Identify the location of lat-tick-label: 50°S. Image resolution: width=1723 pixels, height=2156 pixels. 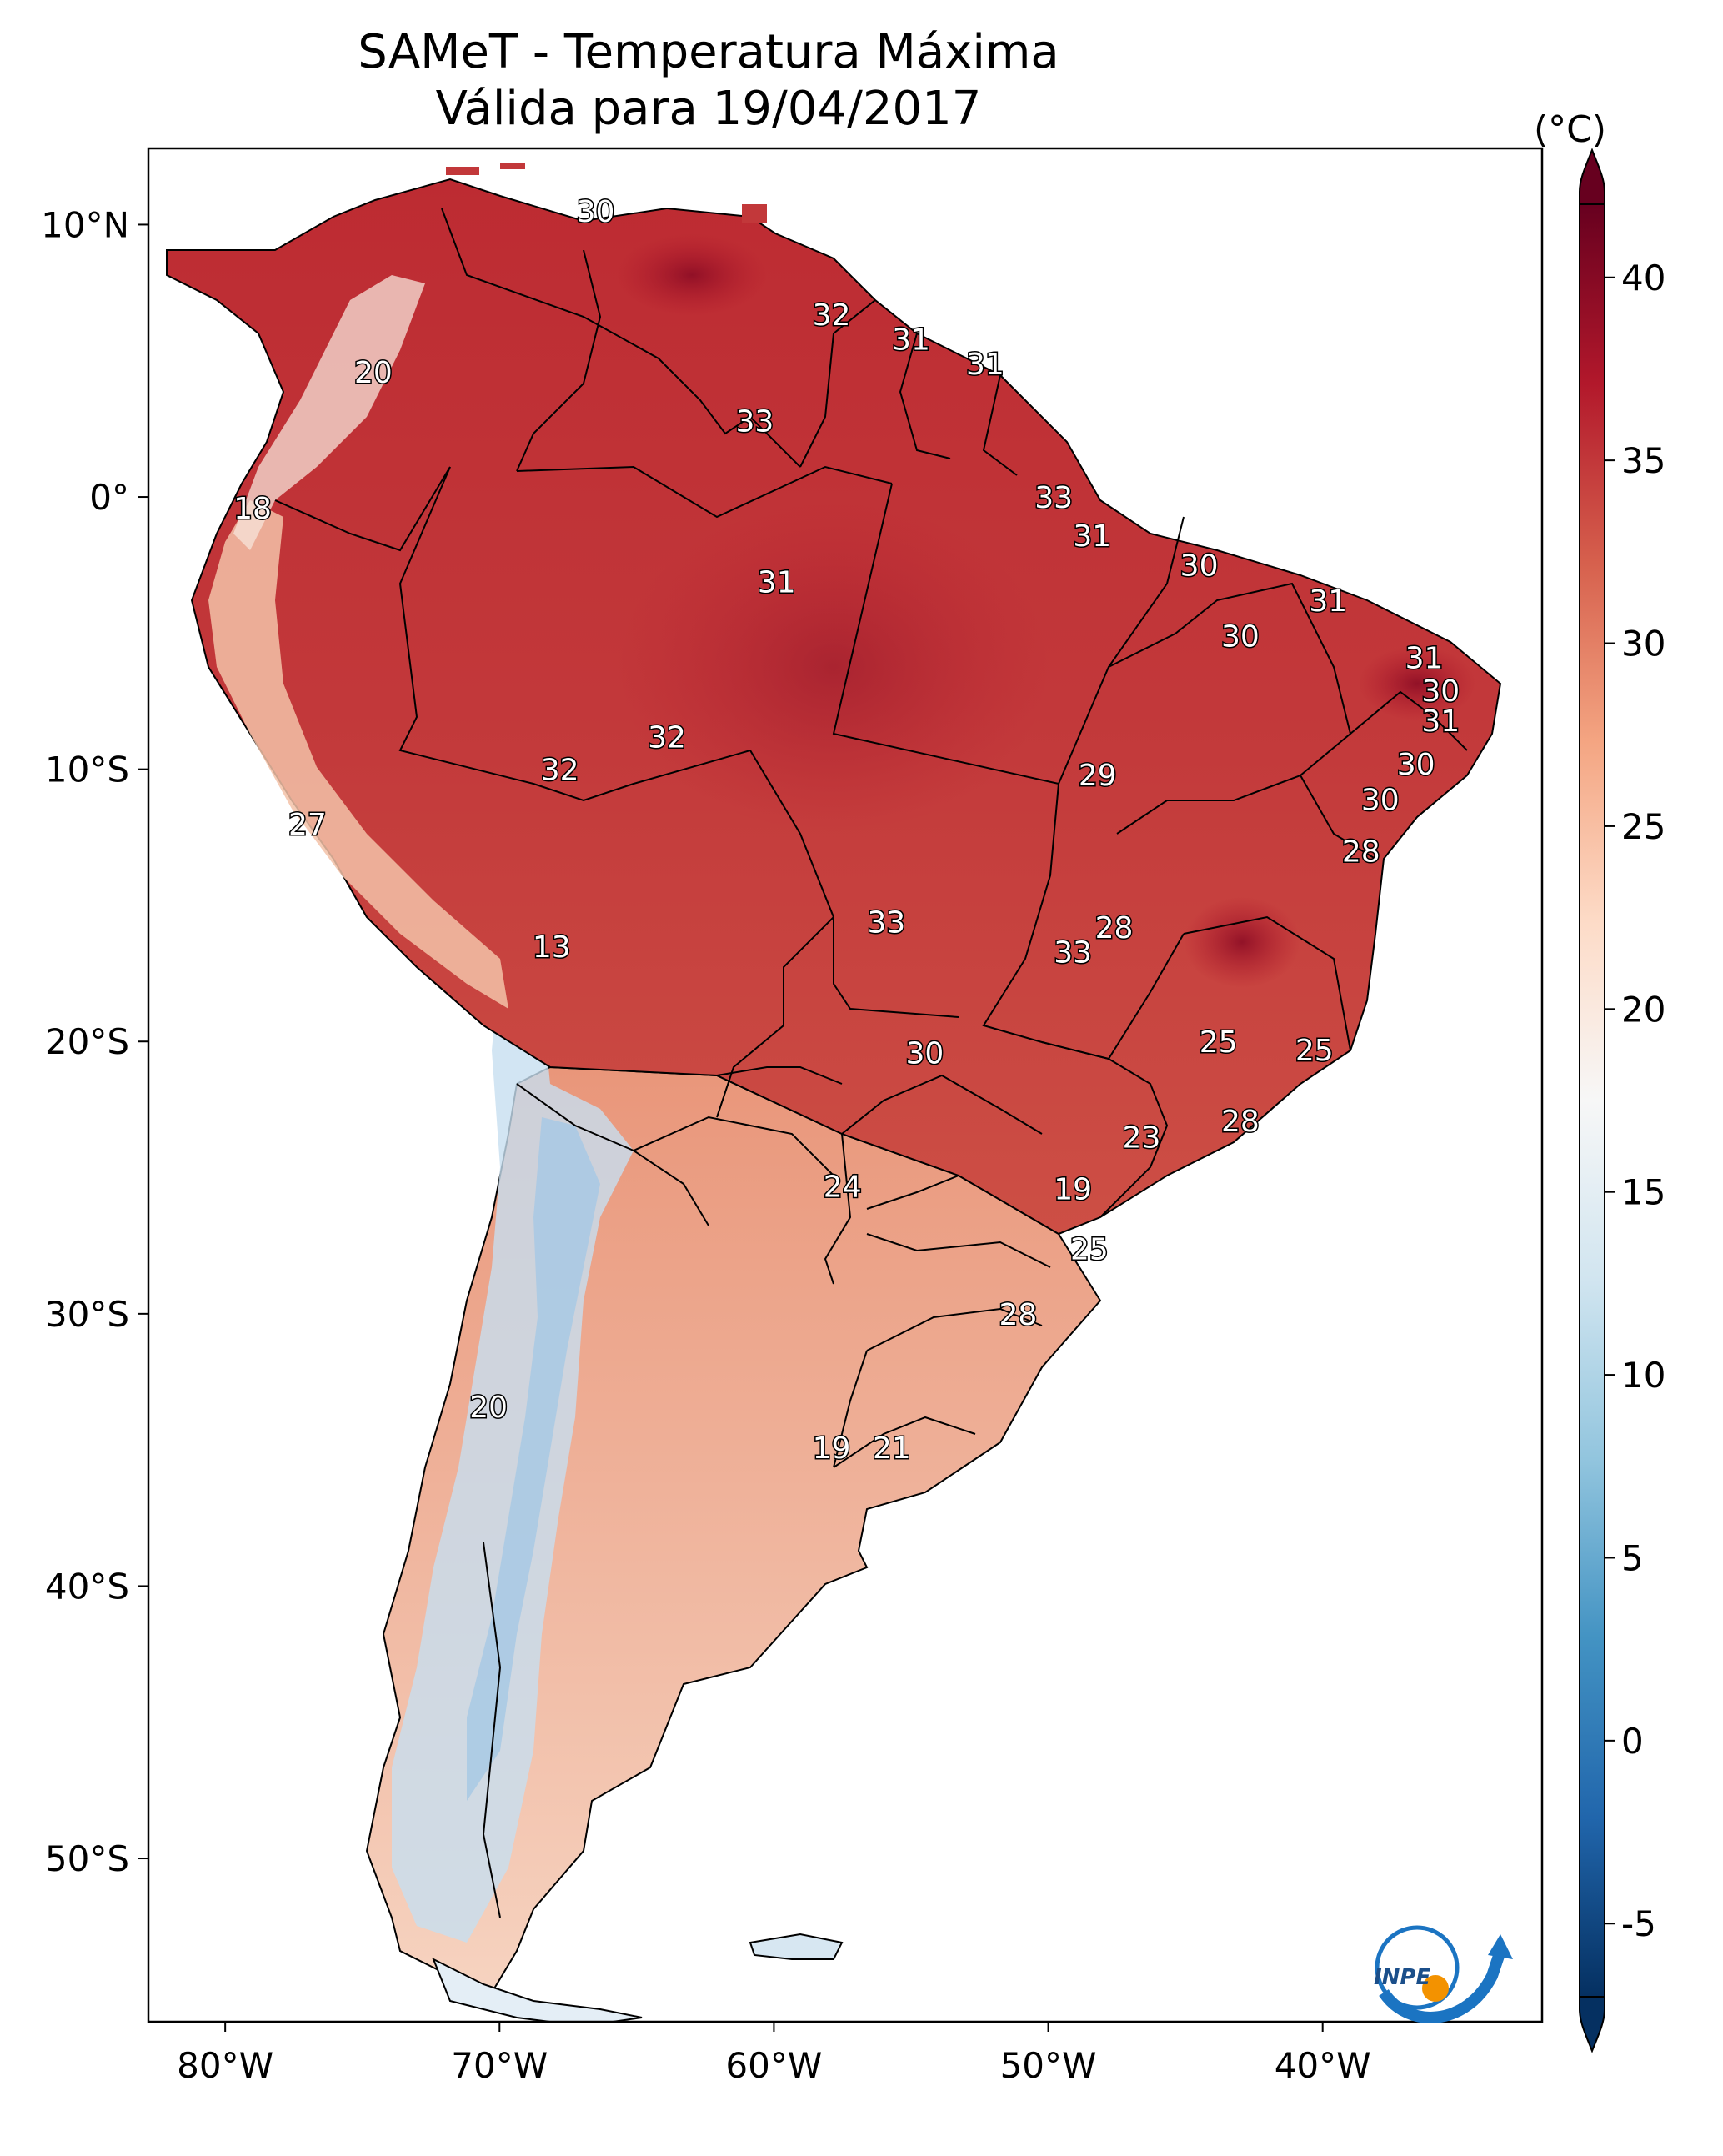
(87, 1858).